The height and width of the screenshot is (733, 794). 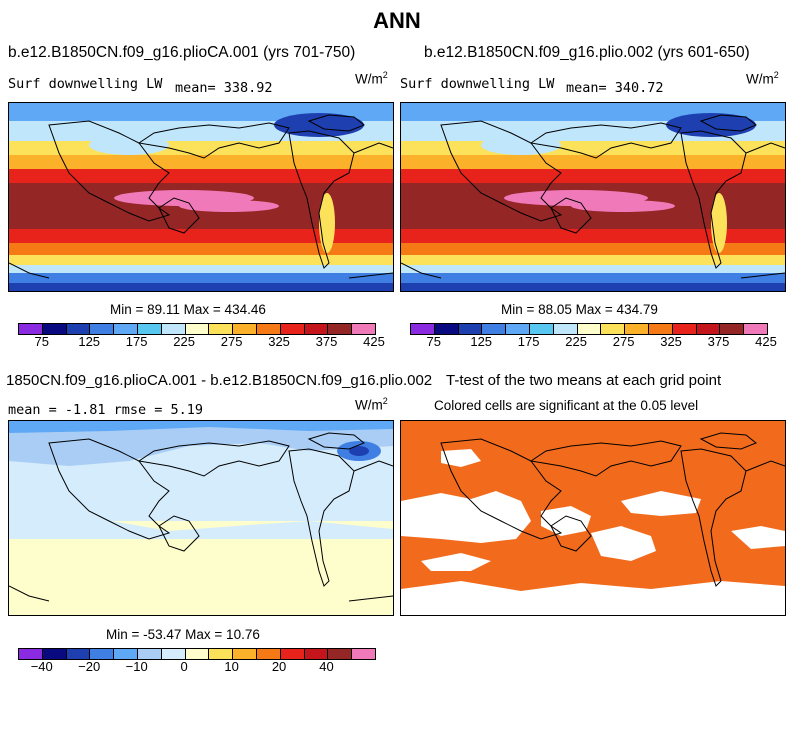 I want to click on minmax-bottom-left: Min = -53.47 Max = 10.76, so click(x=183, y=634).